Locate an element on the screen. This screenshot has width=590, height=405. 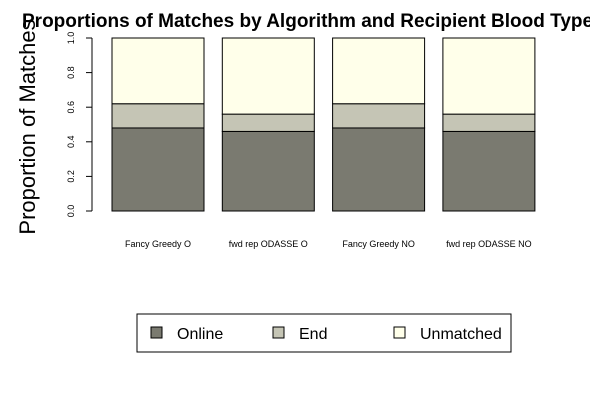
legend-label-online: Online is located at coordinates (200, 334).